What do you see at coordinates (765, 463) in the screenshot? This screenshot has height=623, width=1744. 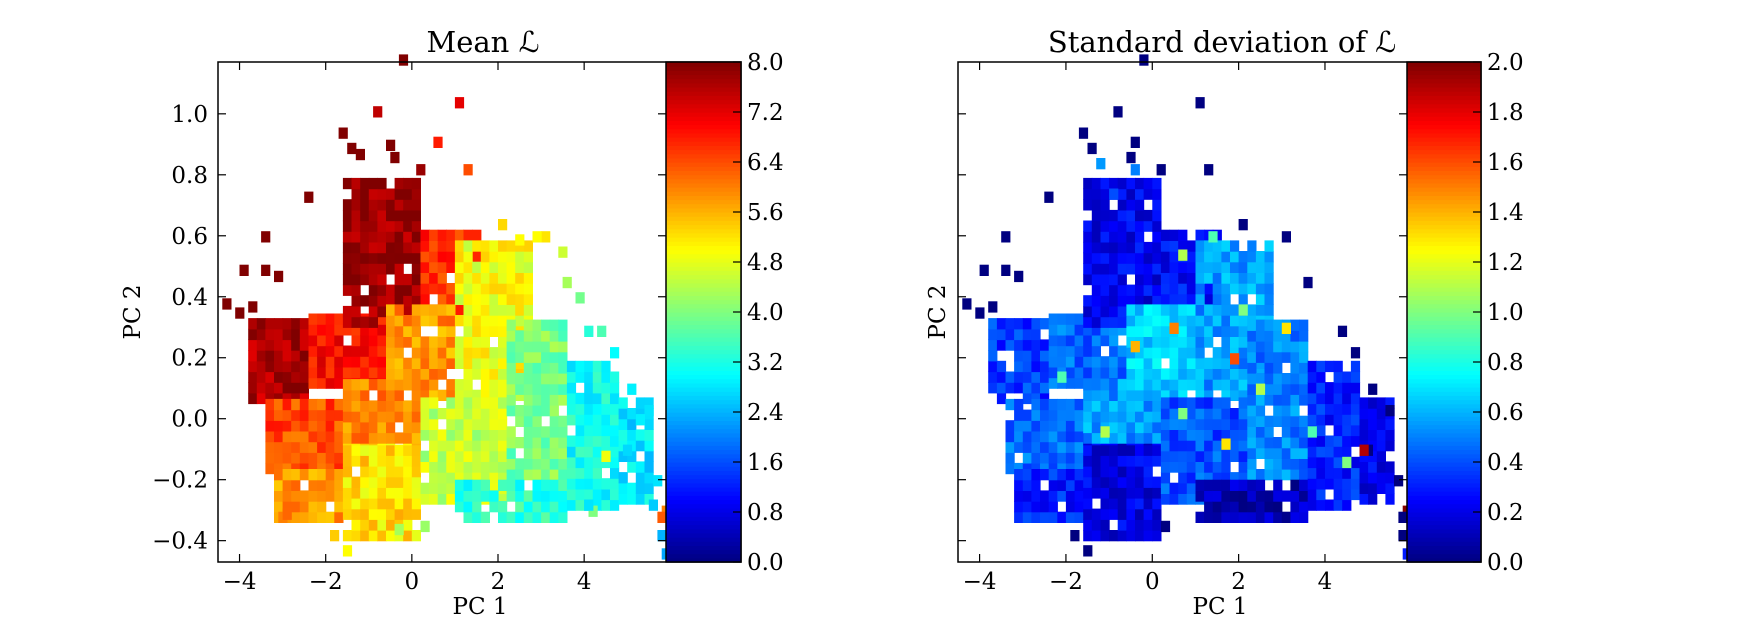 I see `colorbar-tick-label: 1.6` at bounding box center [765, 463].